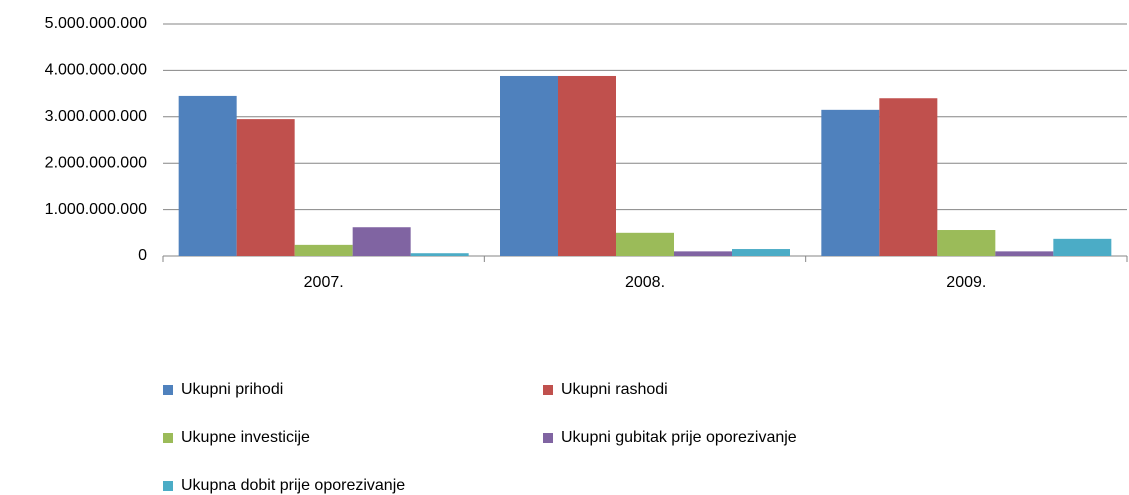  I want to click on x-tick-label: 2009., so click(966, 282).